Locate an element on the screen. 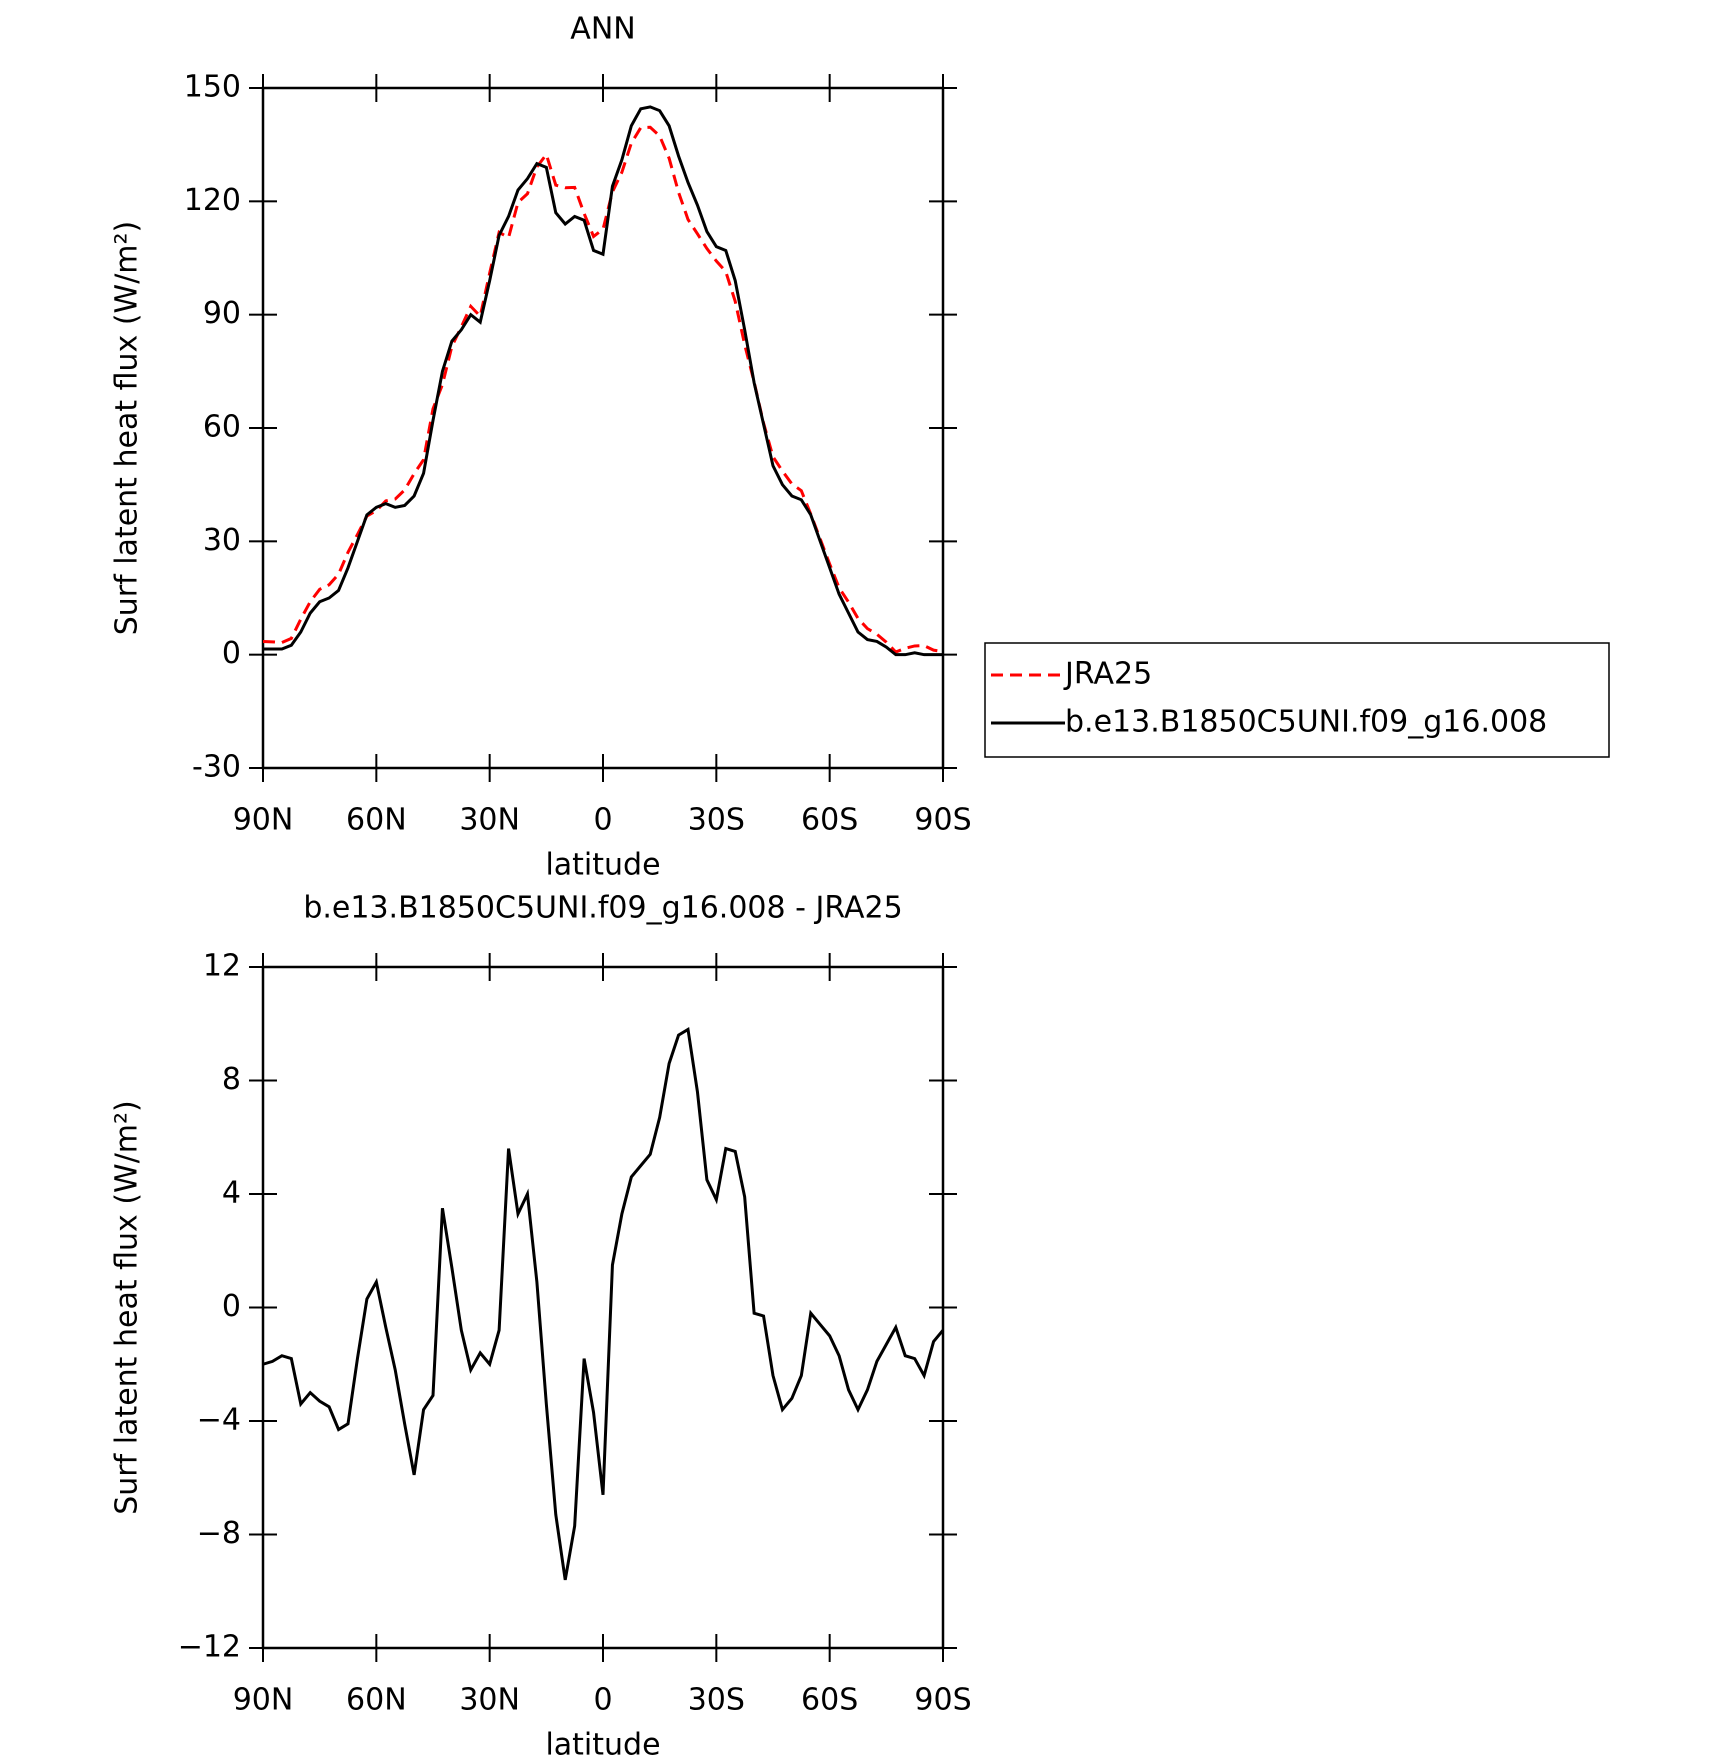 This screenshot has height=1756, width=1710. y-tick-label: −12 is located at coordinates (209, 1647).